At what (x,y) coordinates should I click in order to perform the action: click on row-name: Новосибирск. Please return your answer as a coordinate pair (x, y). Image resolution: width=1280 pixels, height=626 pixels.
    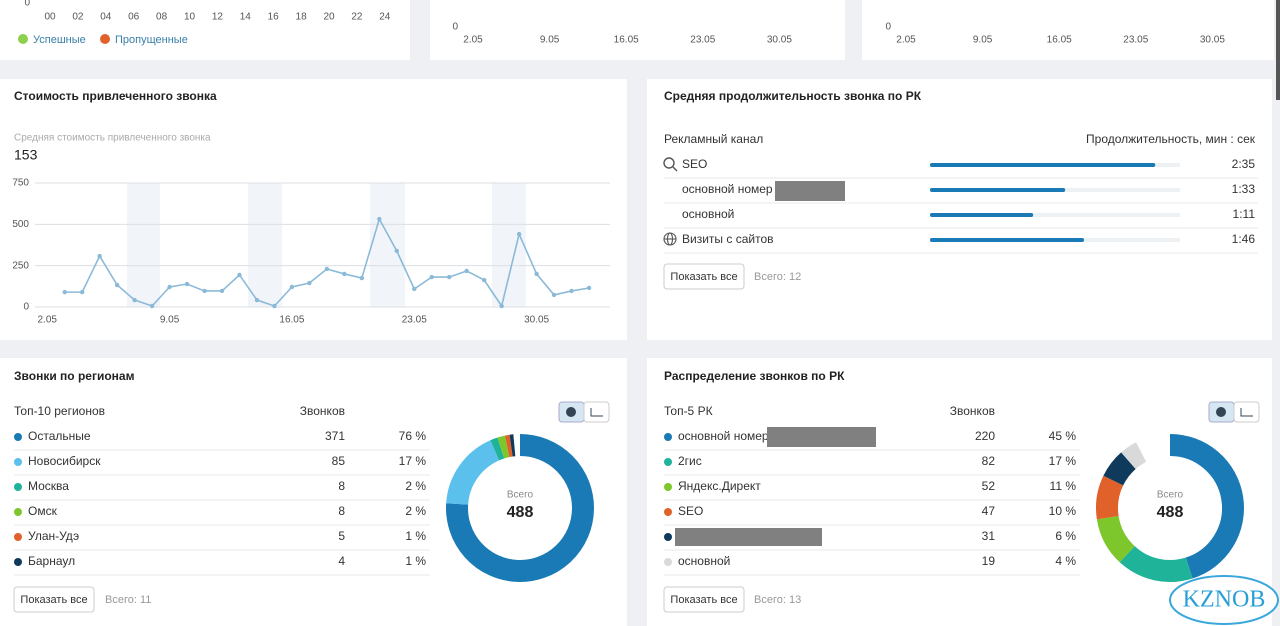
    Looking at the image, I should click on (64, 461).